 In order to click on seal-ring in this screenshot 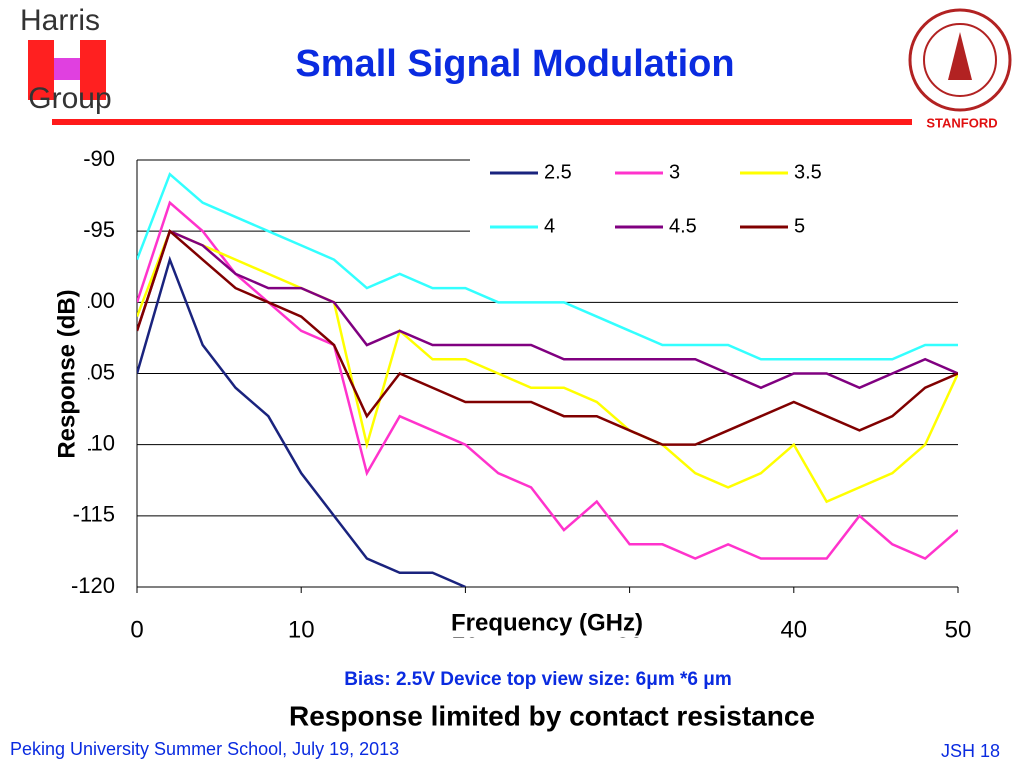, I will do `click(960, 60)`.